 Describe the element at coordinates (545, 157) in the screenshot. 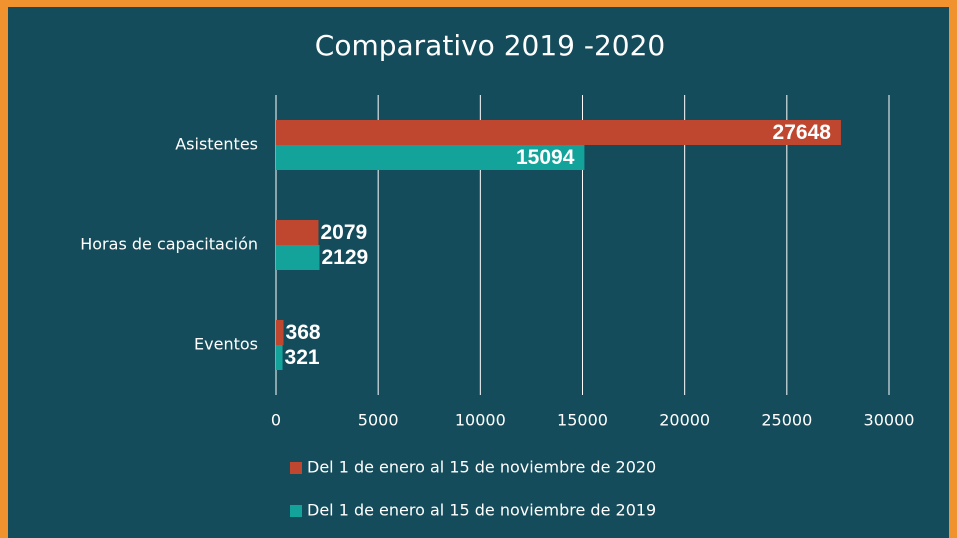

I see `data-label: 15094` at that location.